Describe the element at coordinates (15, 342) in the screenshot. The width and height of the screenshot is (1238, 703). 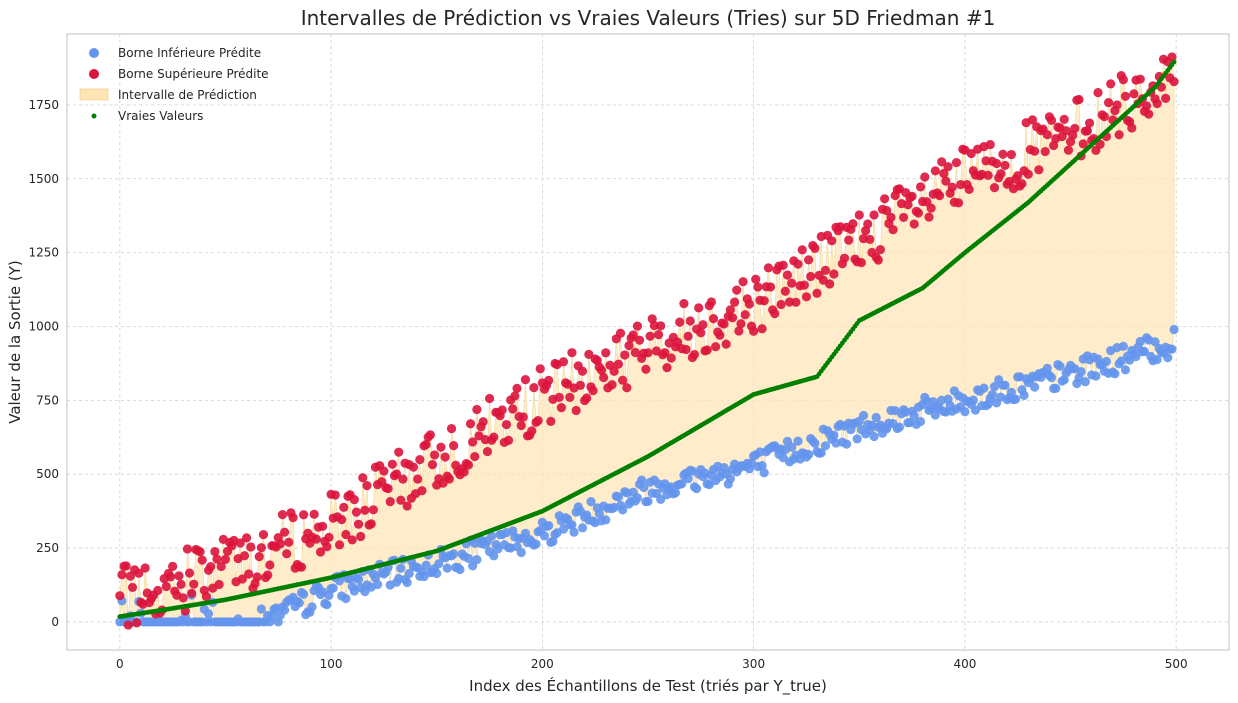
I see `y-axis-label: Valeur de la Sortie (Y)` at that location.